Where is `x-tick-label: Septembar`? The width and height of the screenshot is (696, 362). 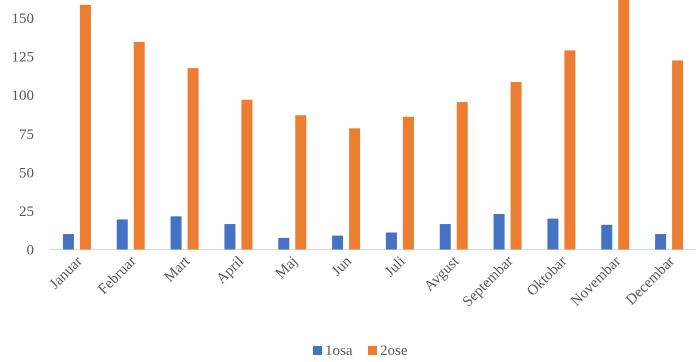 x-tick-label: Septembar is located at coordinates (488, 282).